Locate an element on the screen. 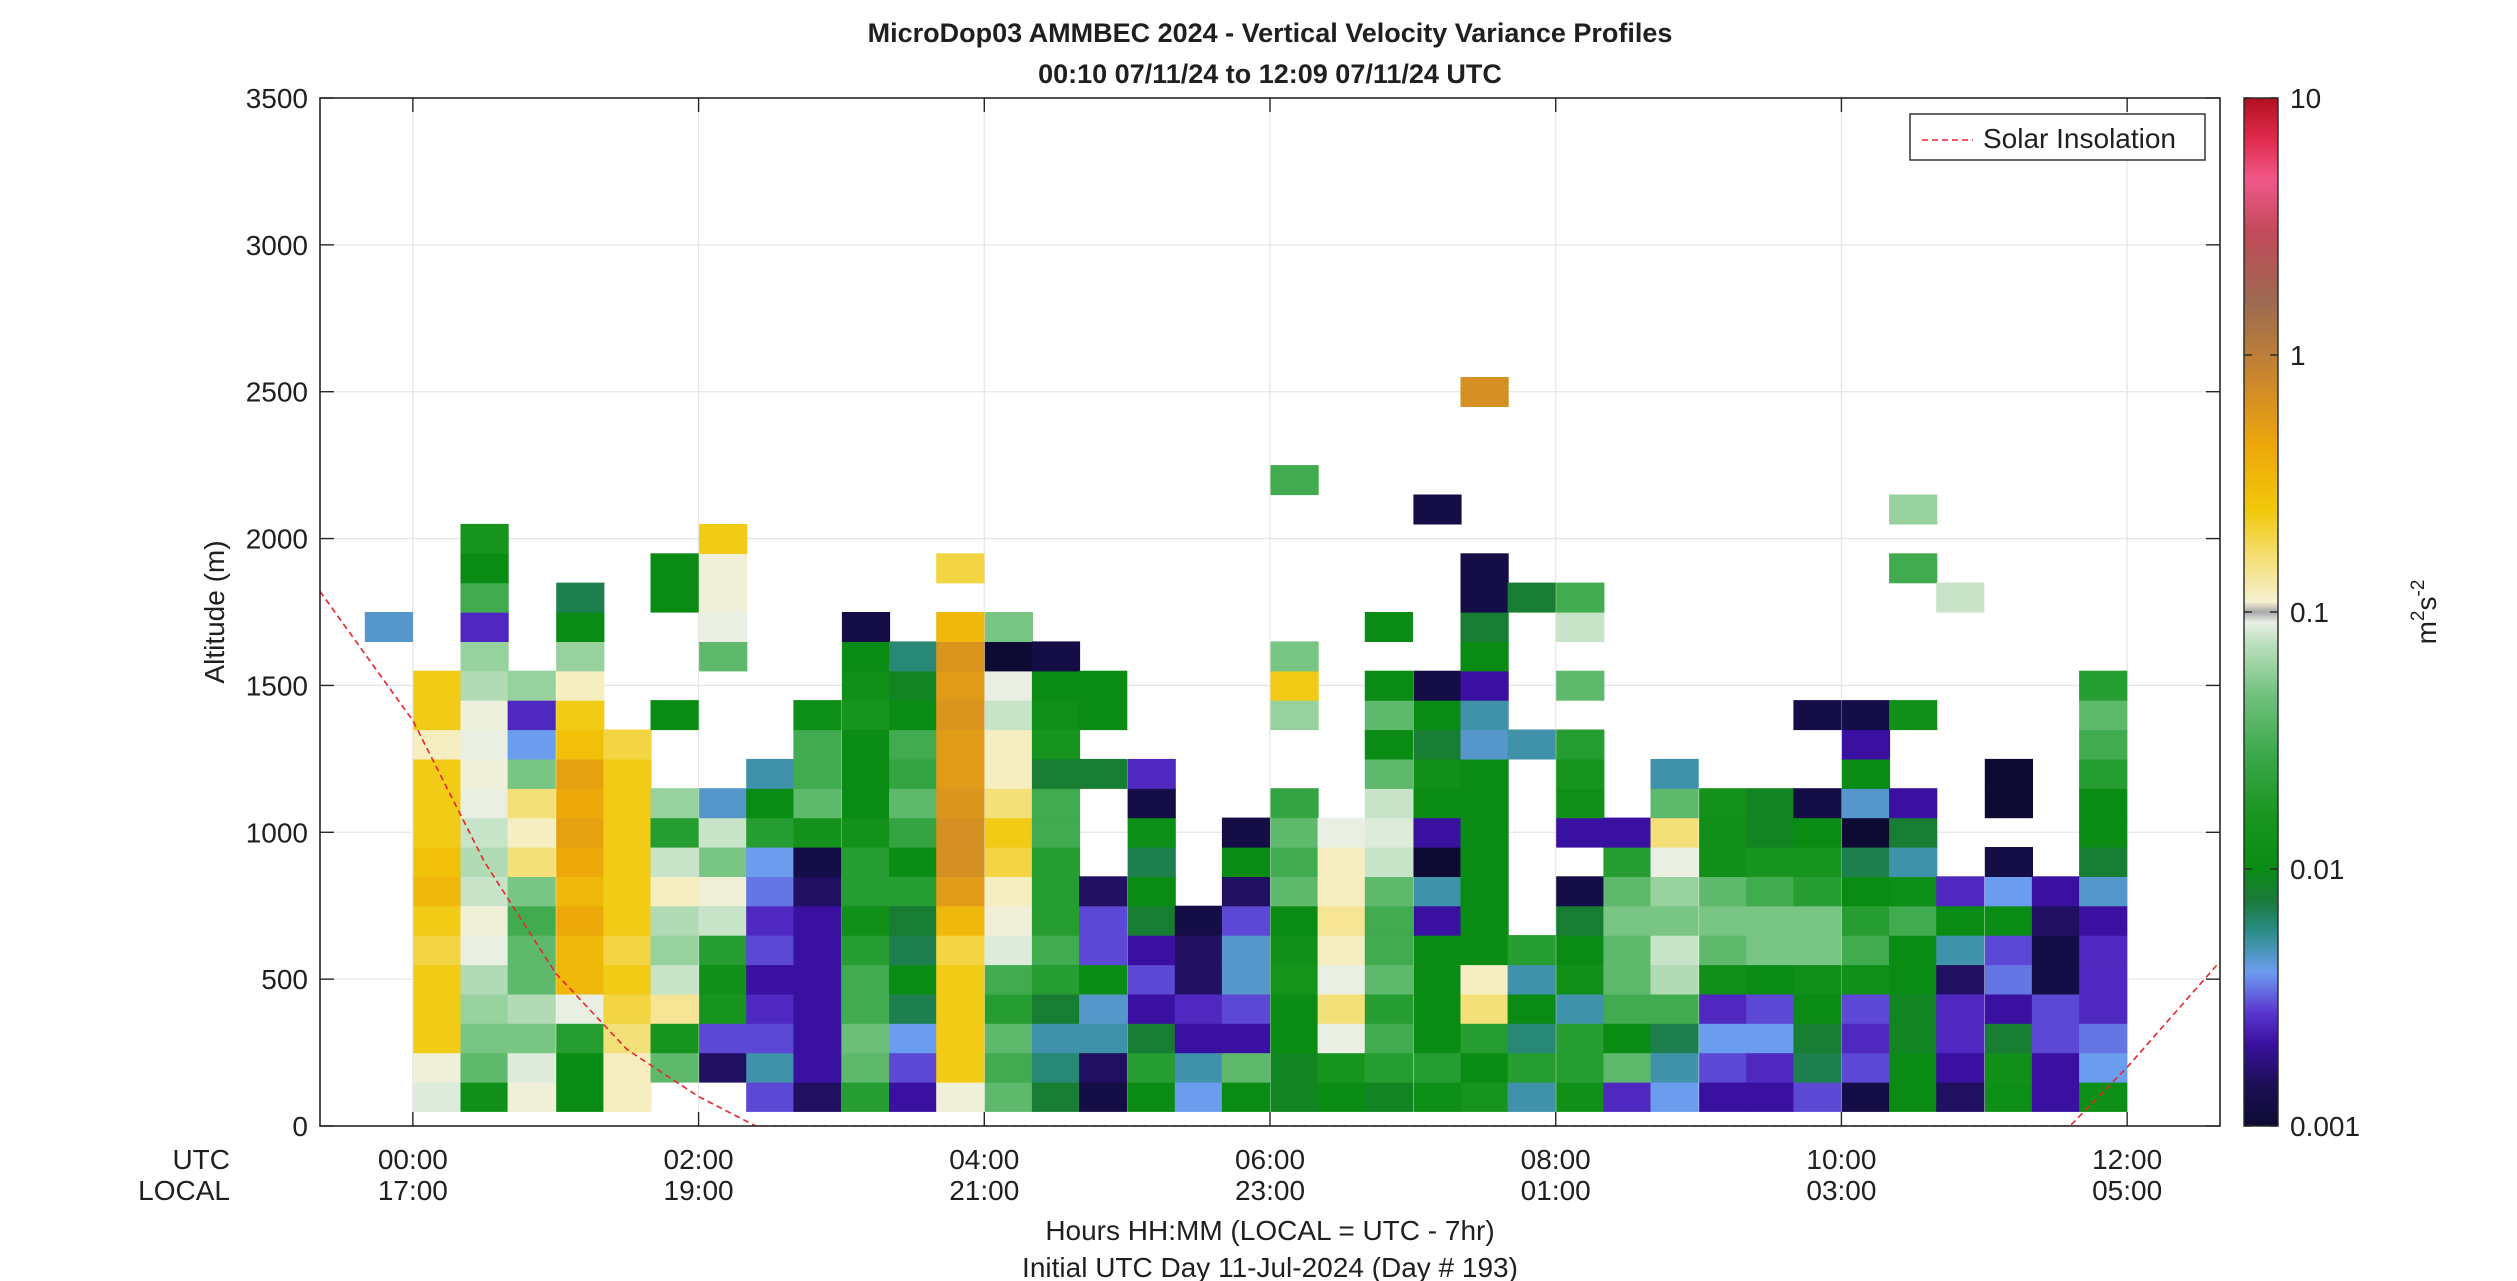 This screenshot has height=1281, width=2517. y-tick-label: 2500 is located at coordinates (277, 392).